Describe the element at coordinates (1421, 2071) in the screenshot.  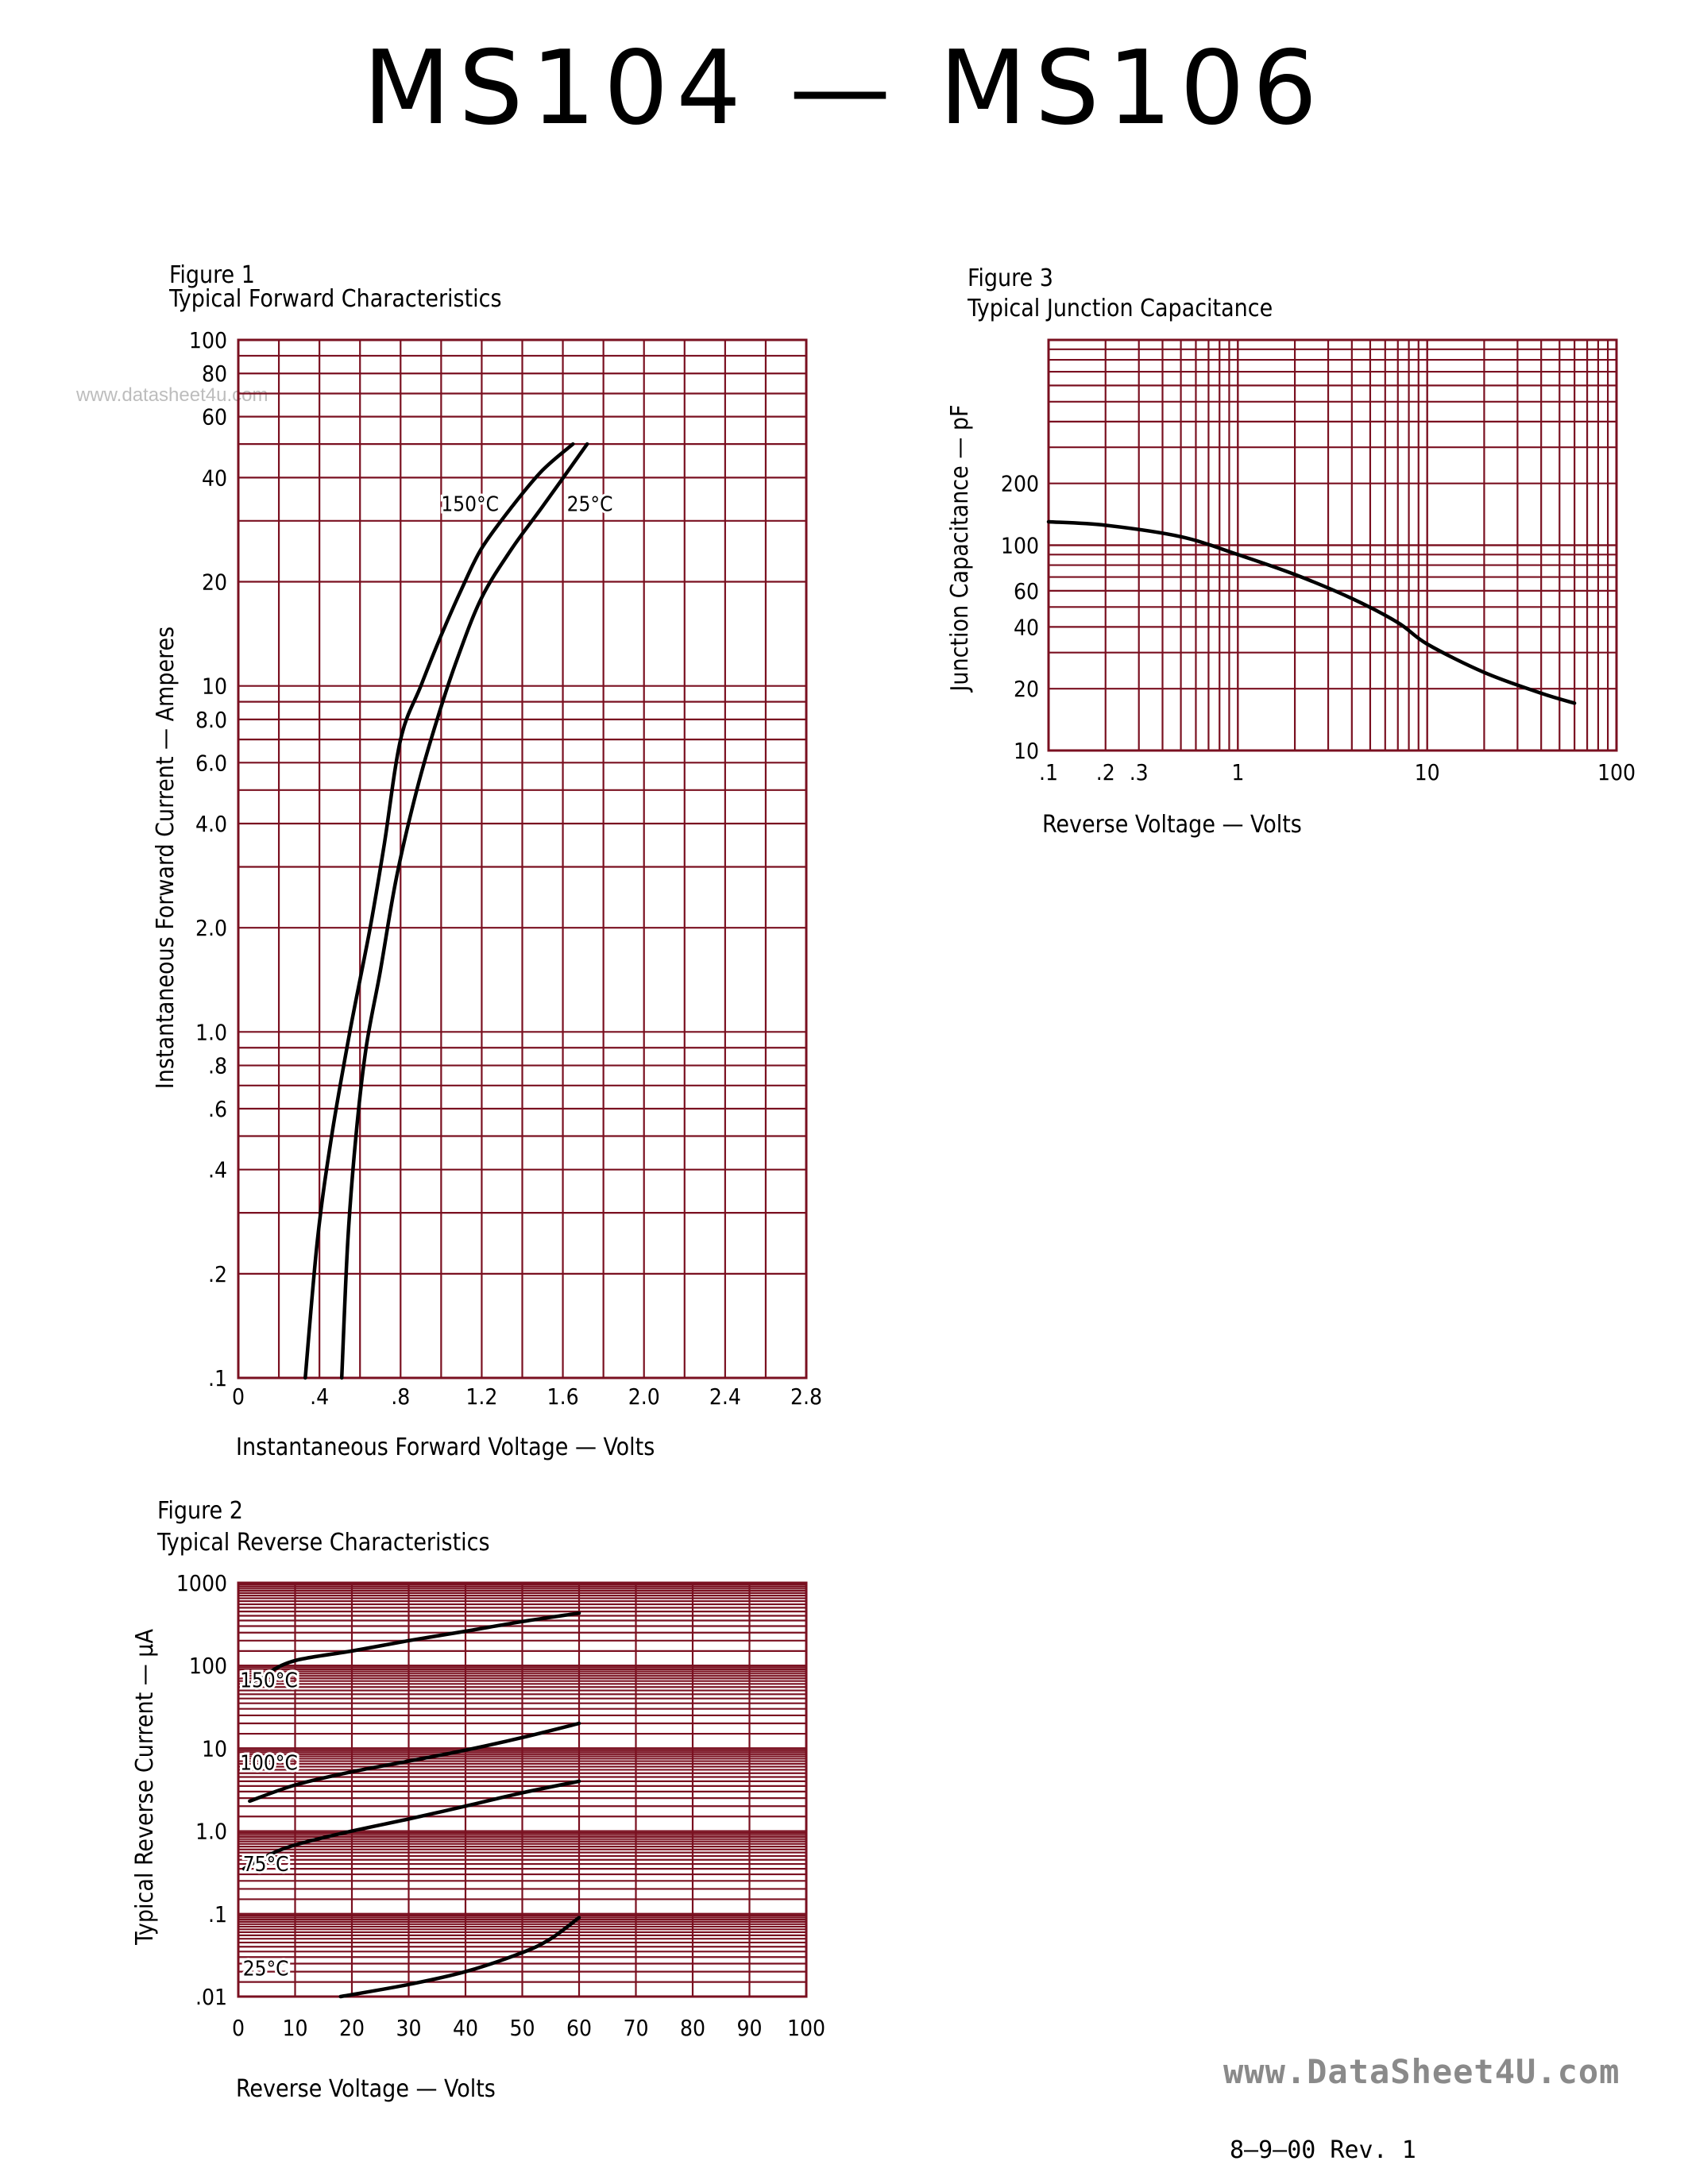
I see `watermark-large: www.DataSheet4U.com` at that location.